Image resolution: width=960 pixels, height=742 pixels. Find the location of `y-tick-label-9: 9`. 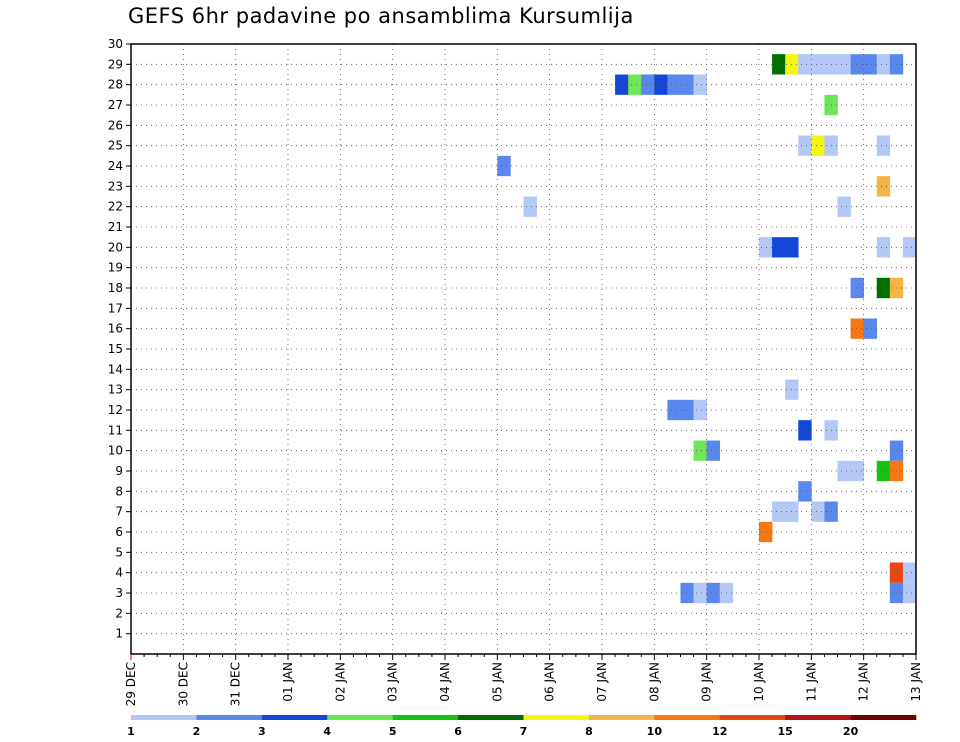

y-tick-label-9: 9 is located at coordinates (119, 471).